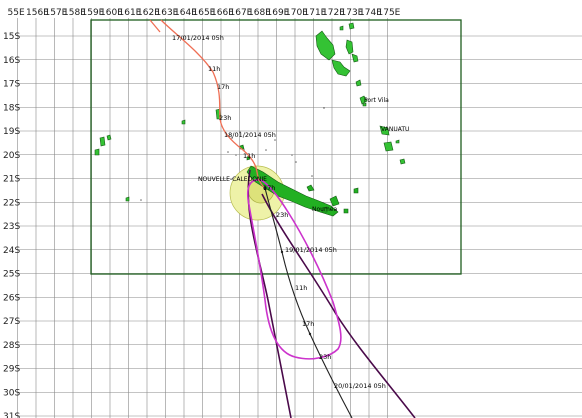 This screenshot has height=418, width=582. Describe the element at coordinates (16, 13) in the screenshot. I see `longitude-label: 55E` at that location.